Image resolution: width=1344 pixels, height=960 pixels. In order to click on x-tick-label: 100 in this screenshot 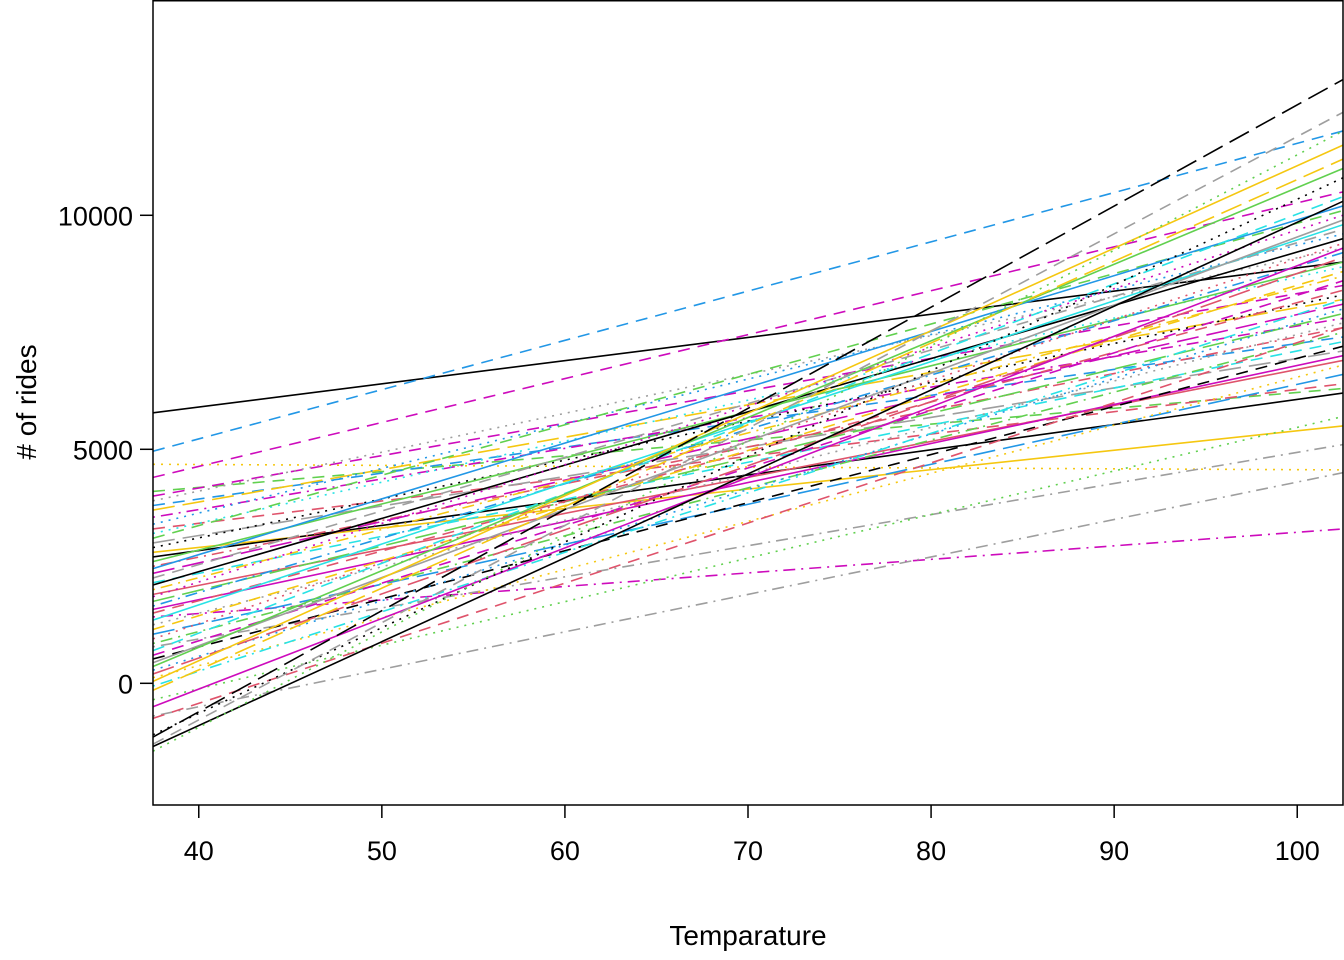, I will do `click(1297, 851)`.